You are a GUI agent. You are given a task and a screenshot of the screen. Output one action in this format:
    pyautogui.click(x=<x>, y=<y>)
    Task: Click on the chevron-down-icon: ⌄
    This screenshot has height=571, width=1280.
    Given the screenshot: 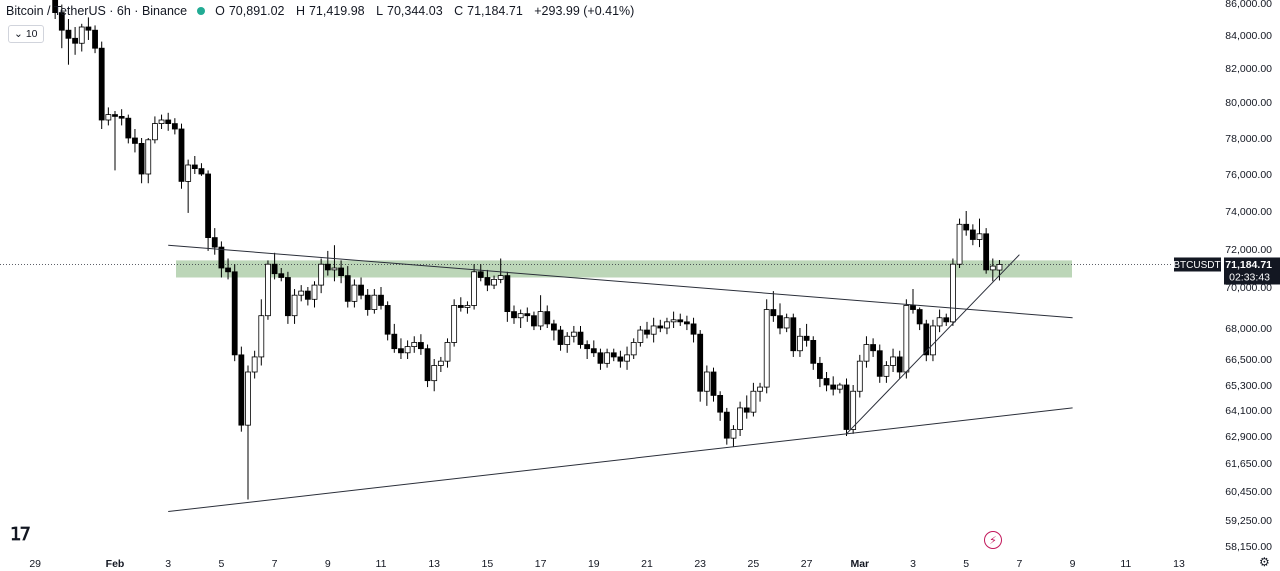 What is the action you would take?
    pyautogui.click(x=18, y=34)
    